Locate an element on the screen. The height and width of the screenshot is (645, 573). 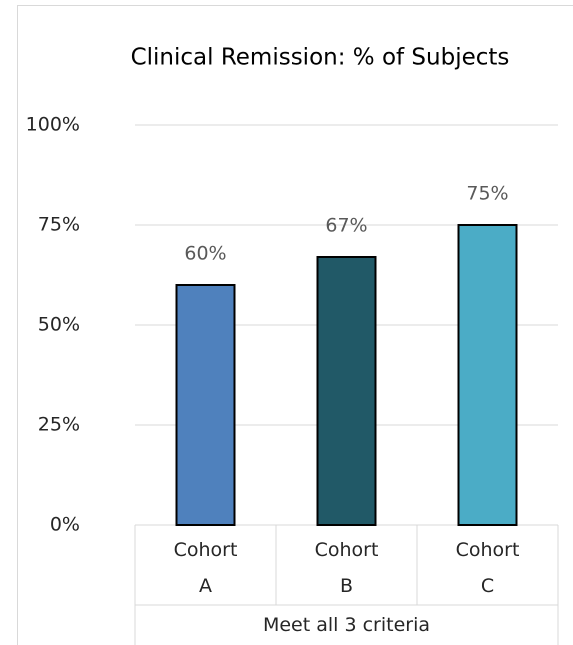
x-tick-label: Cohort A is located at coordinates (205, 568).